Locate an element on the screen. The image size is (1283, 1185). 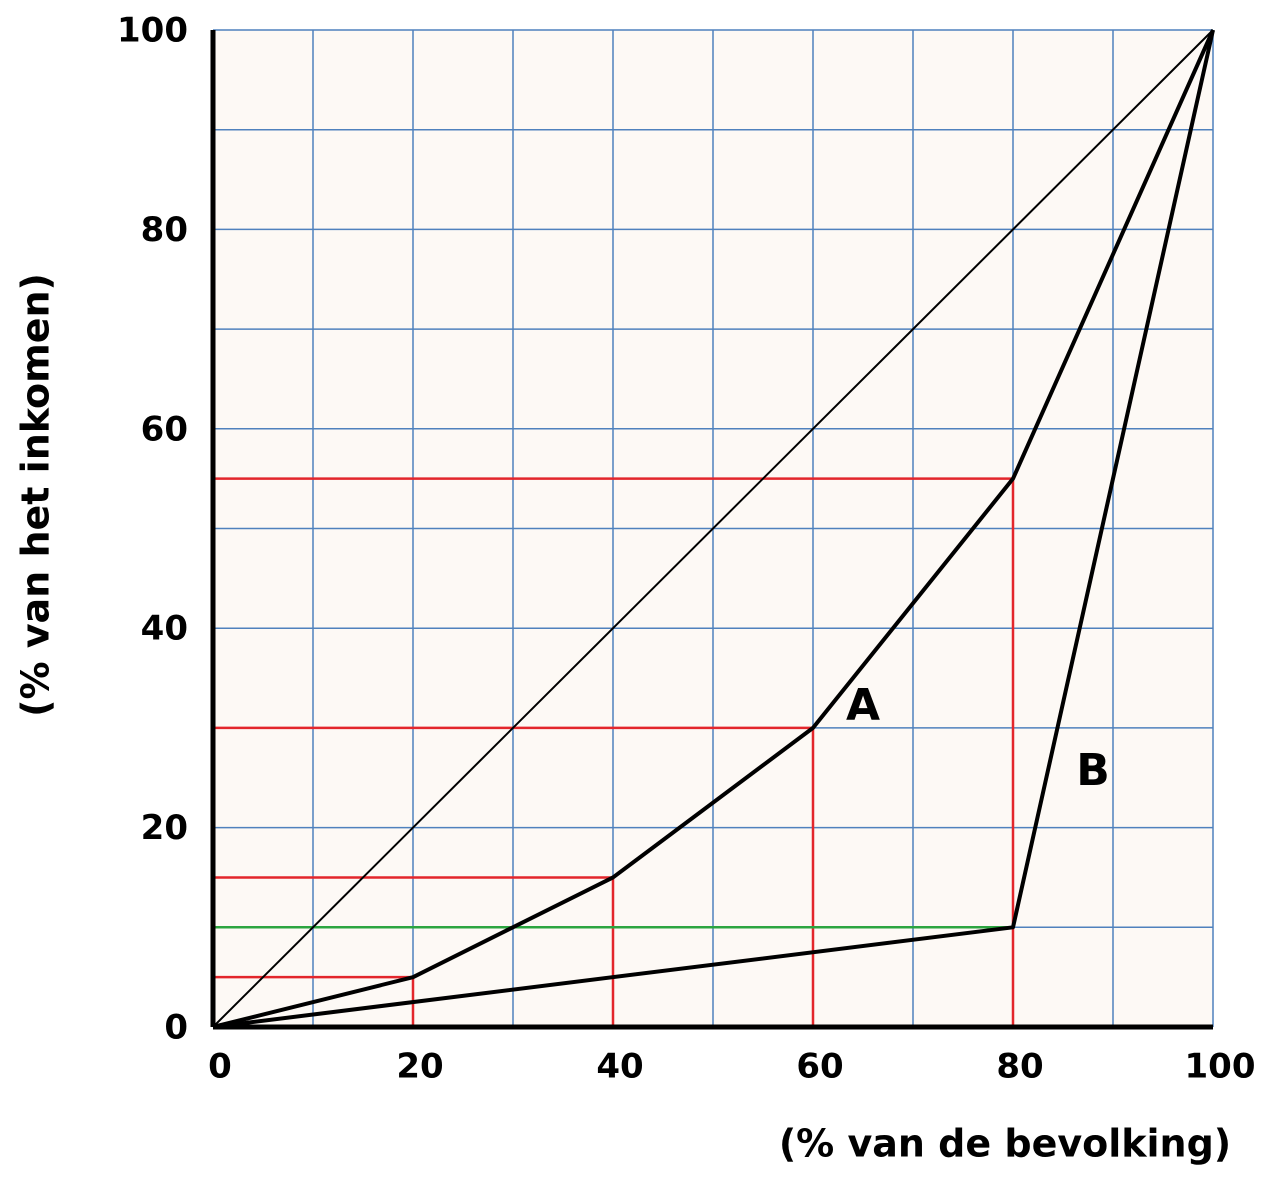
x-tick-label: 60 is located at coordinates (819, 1067).